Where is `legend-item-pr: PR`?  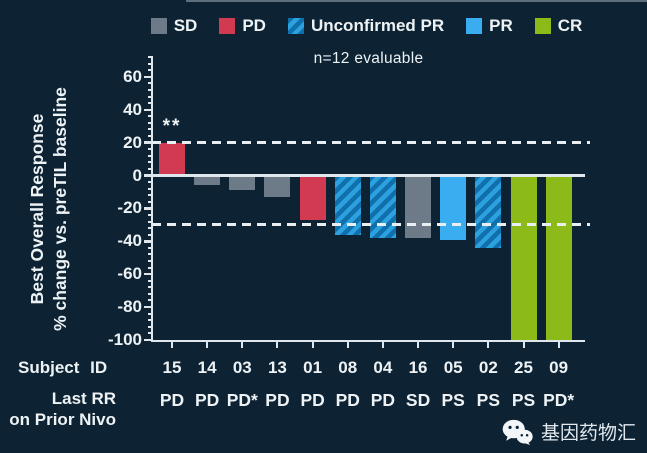
legend-item-pr: PR is located at coordinates (489, 26).